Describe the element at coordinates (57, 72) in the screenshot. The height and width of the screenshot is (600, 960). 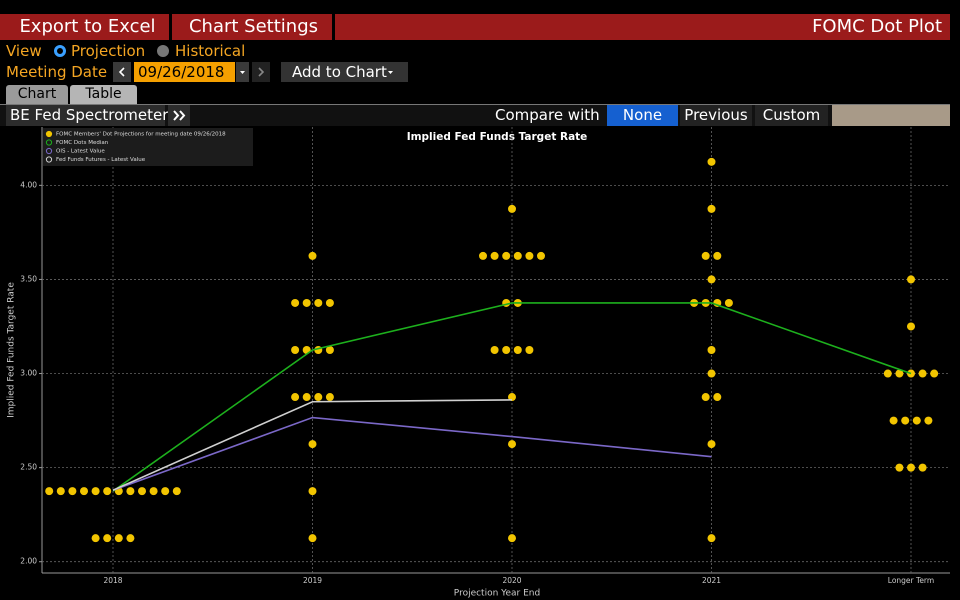
I see `meeting-date-label: Meeting Date` at that location.